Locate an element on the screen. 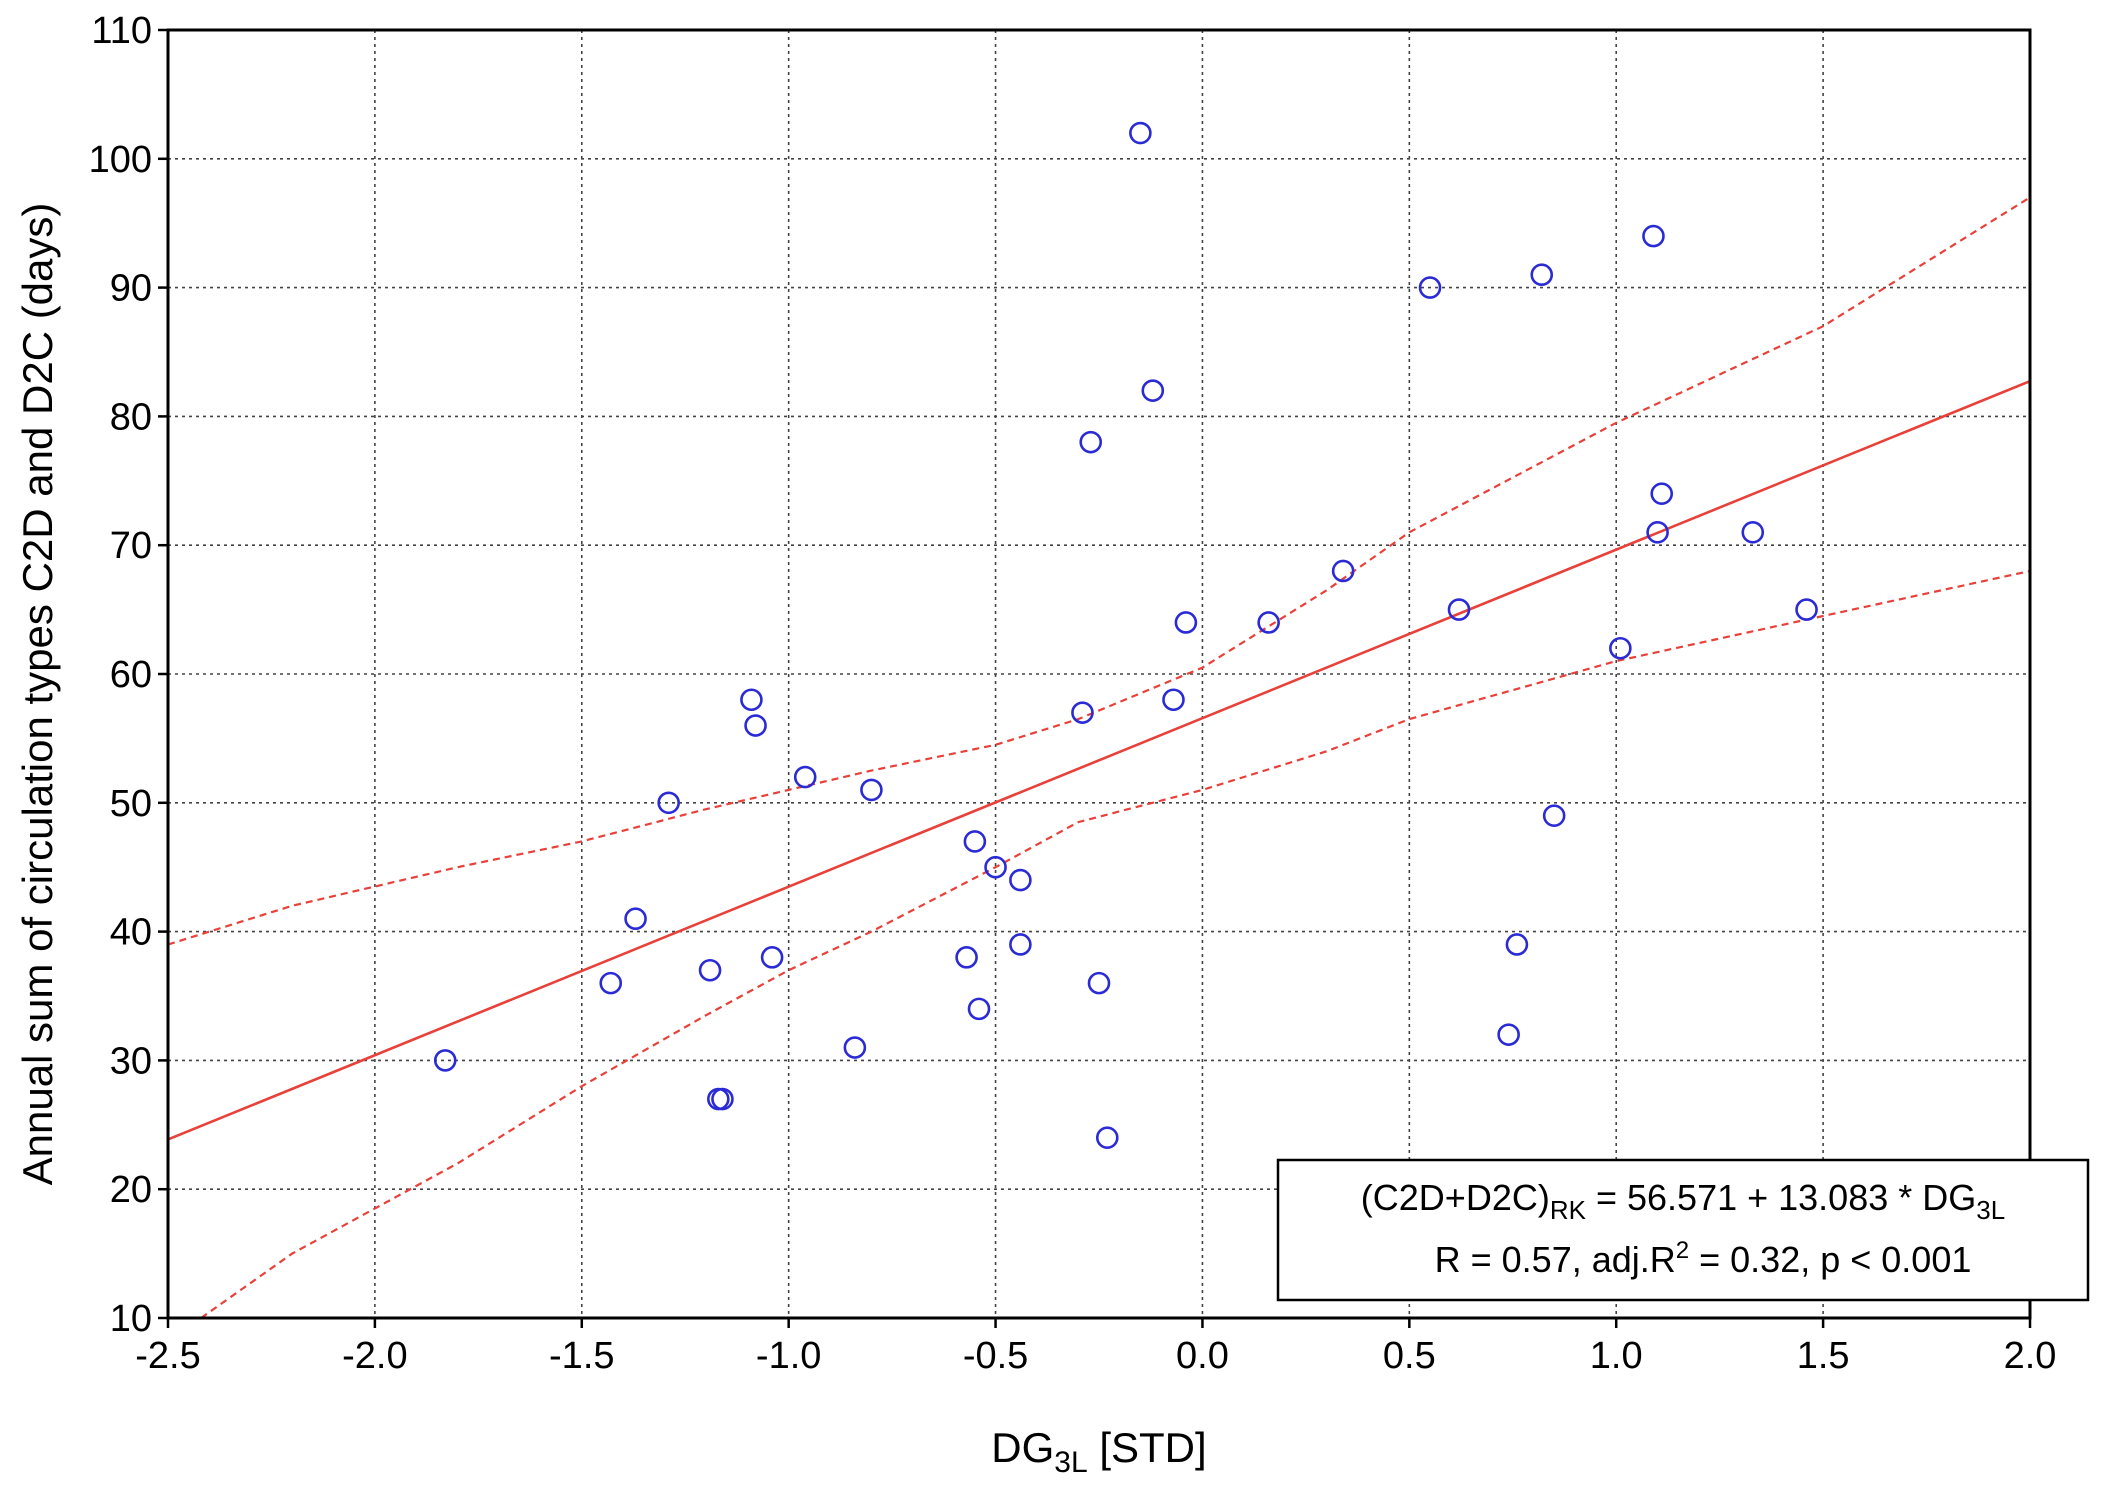 This screenshot has width=2102, height=1495. x-tick-labels: -2.5 -2.0 -1.5 -1.0 -0.5 0.0 0.5 1.0 1.5 2.0 is located at coordinates (1095, 1347).